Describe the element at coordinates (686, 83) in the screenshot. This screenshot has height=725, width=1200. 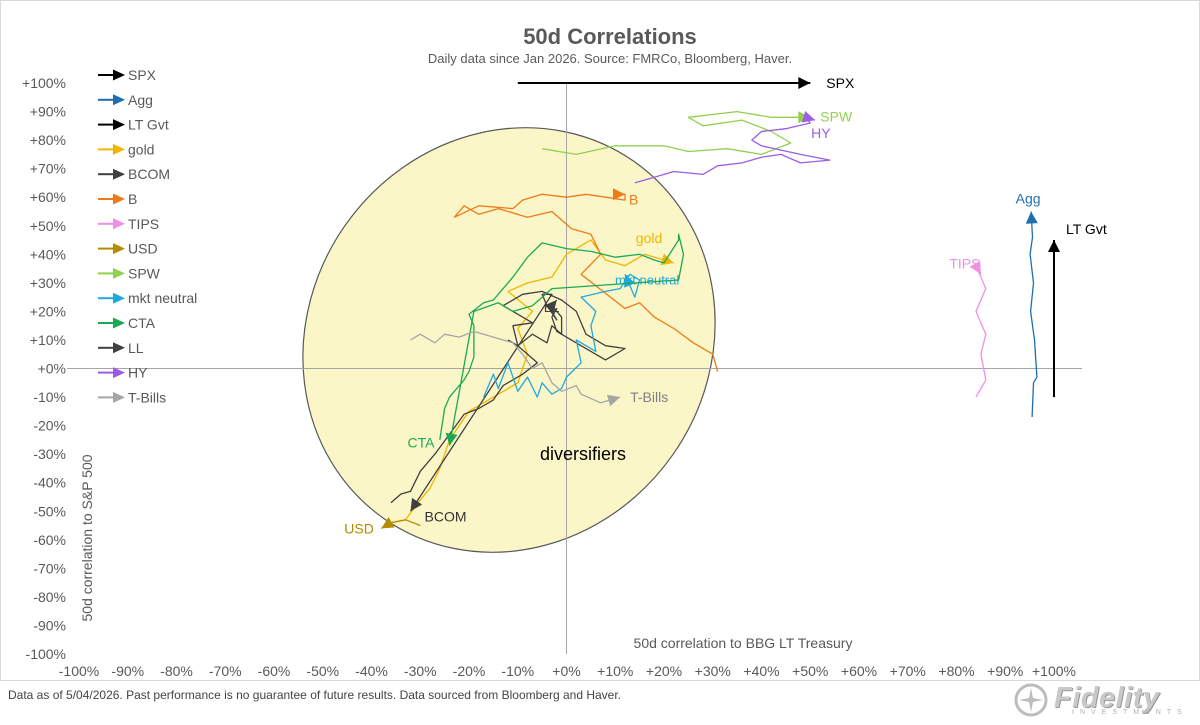
I see `series-spx: SPX` at that location.